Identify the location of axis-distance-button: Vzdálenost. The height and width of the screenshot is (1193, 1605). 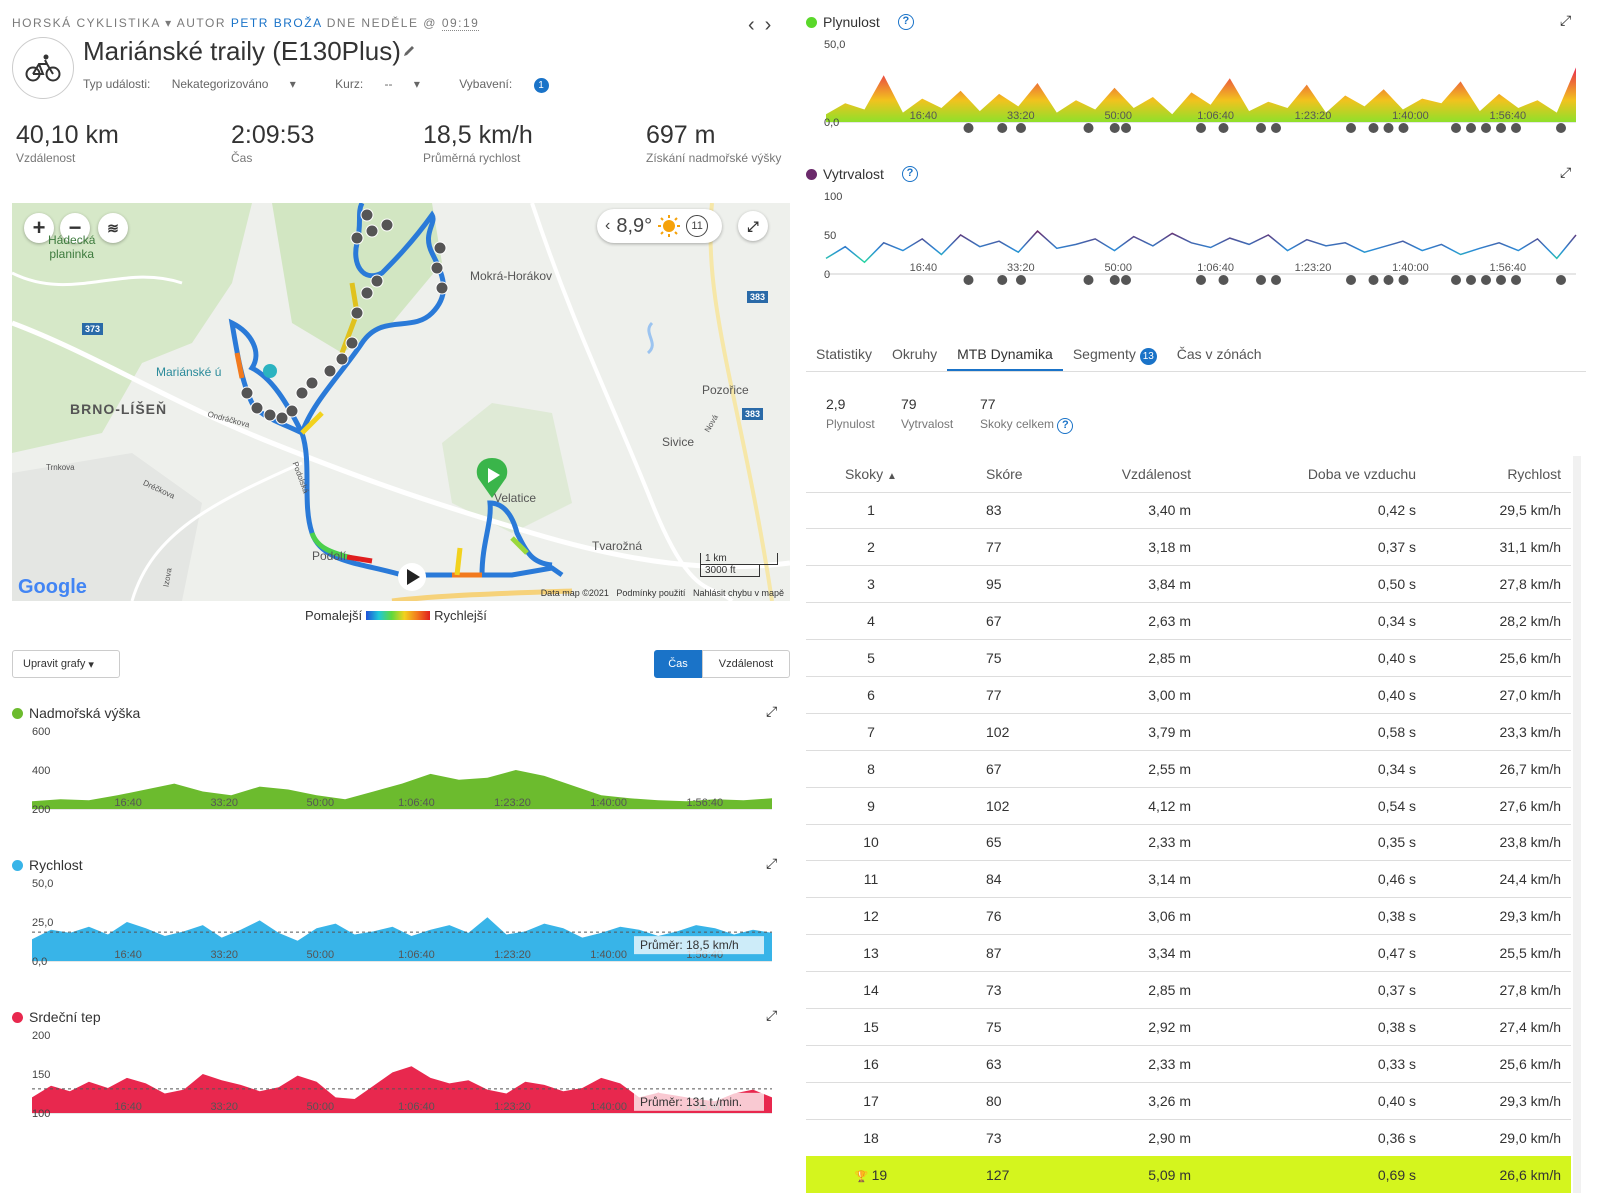
(746, 664).